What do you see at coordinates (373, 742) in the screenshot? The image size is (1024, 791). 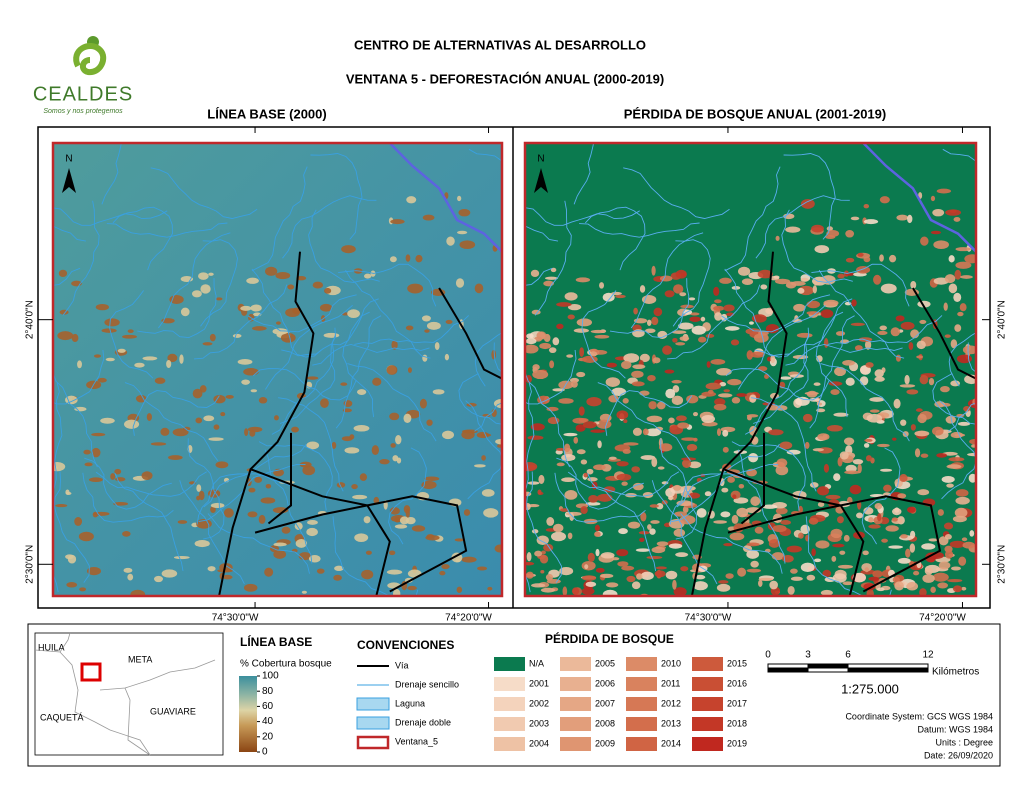 I see `window-symbol` at bounding box center [373, 742].